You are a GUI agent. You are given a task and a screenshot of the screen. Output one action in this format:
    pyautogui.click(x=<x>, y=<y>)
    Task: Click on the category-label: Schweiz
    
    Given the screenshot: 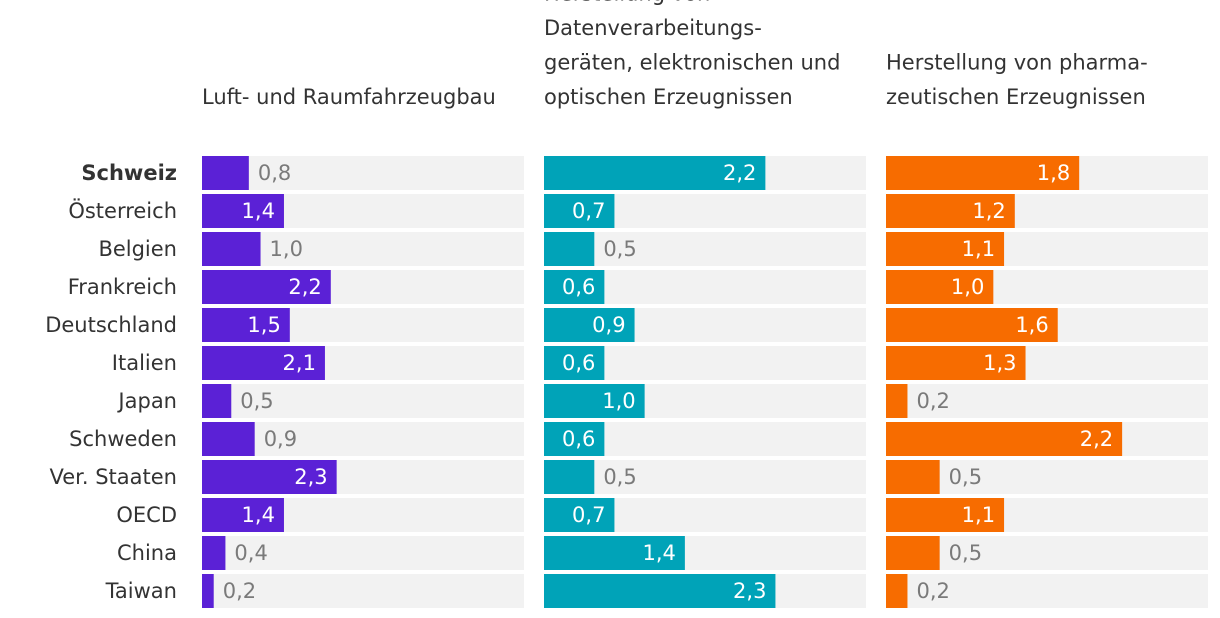 What is the action you would take?
    pyautogui.click(x=129, y=173)
    